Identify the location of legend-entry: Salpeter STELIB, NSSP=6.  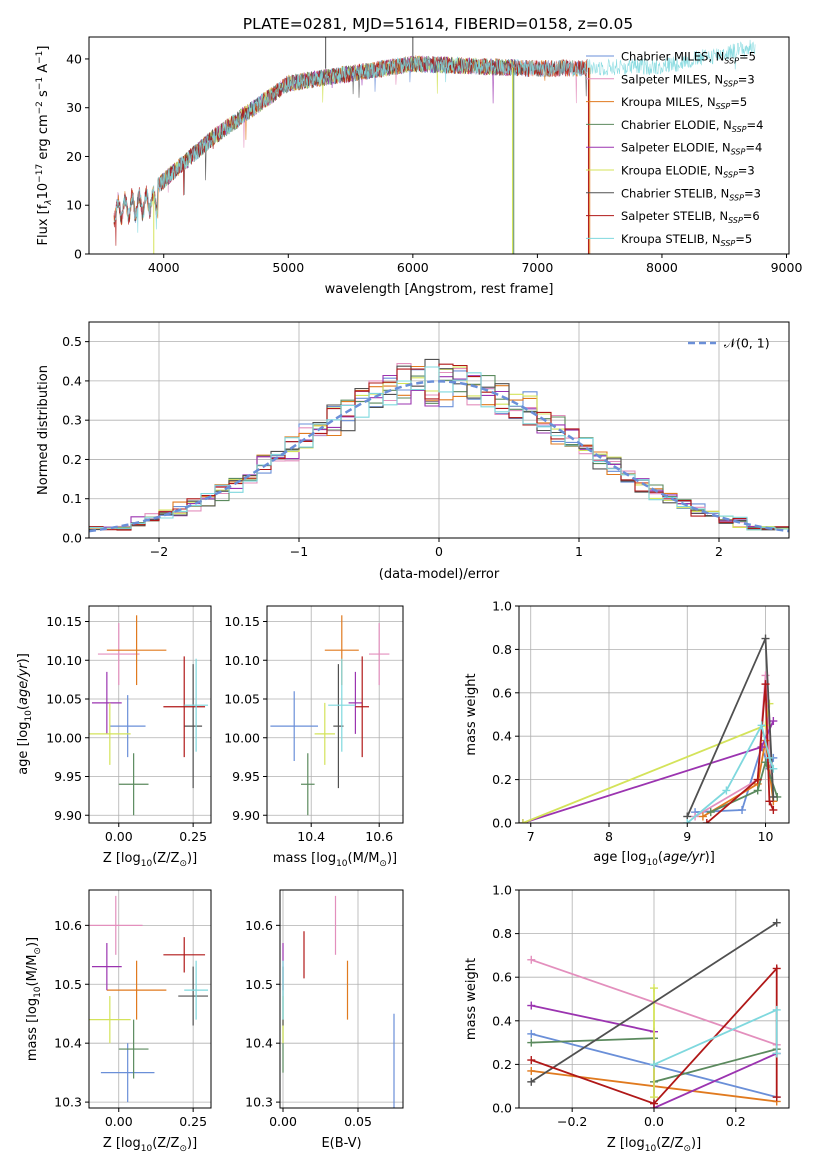
(690, 217).